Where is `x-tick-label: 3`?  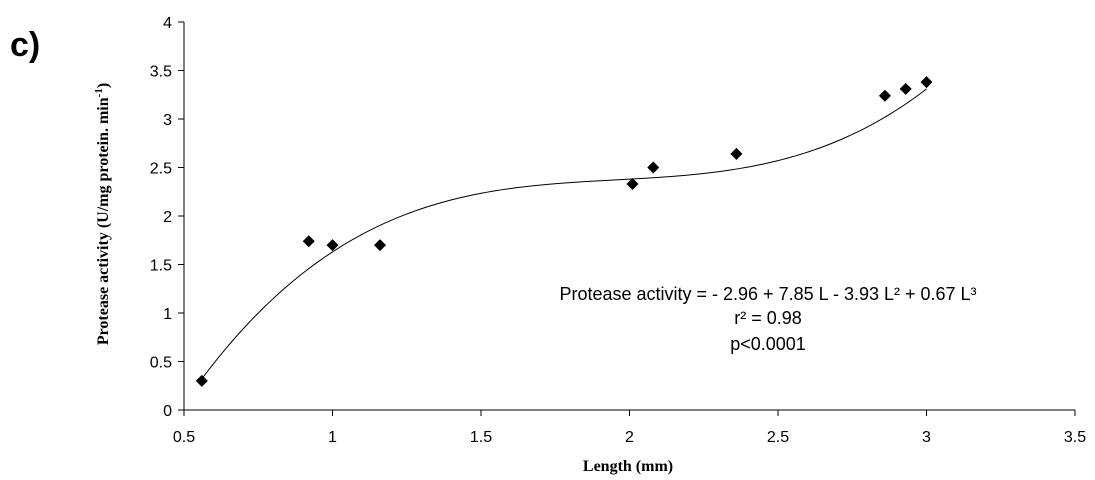 x-tick-label: 3 is located at coordinates (926, 437).